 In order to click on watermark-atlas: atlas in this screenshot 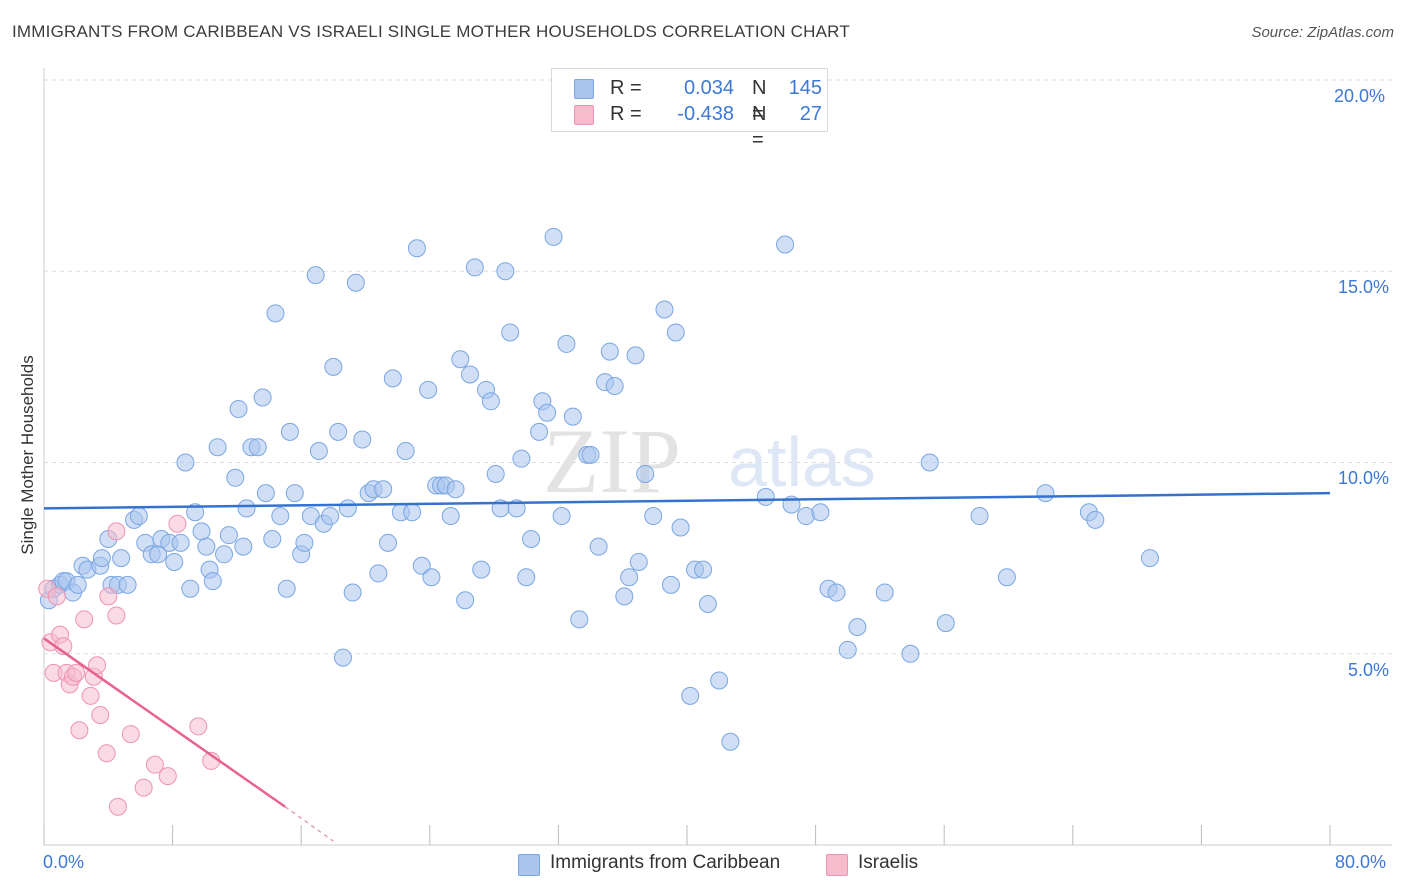, I will do `click(802, 462)`.